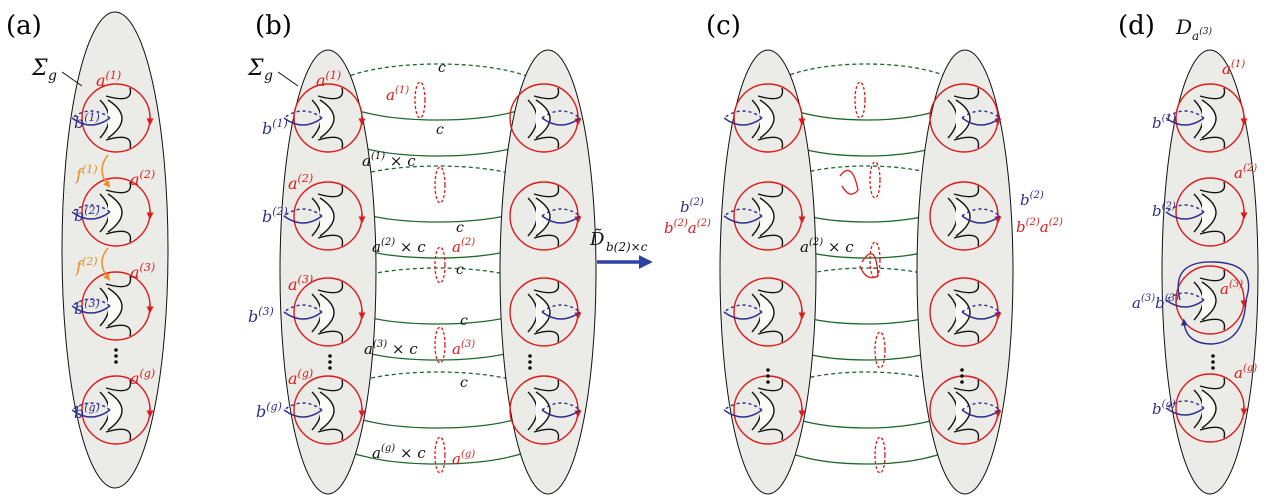  What do you see at coordinates (1185, 121) in the screenshot?
I see `panel-d-b-curve-0-front` at bounding box center [1185, 121].